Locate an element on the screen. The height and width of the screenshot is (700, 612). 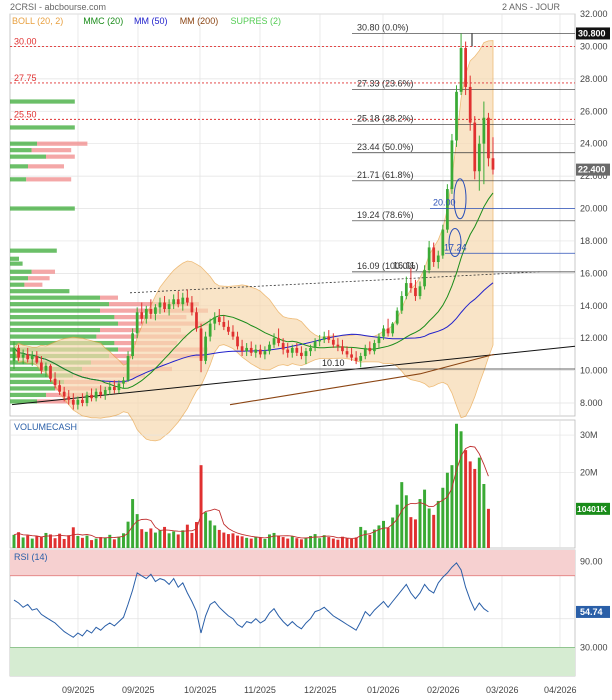
fibonacci-label: 25.18 (38.2%) is located at coordinates (385, 119).